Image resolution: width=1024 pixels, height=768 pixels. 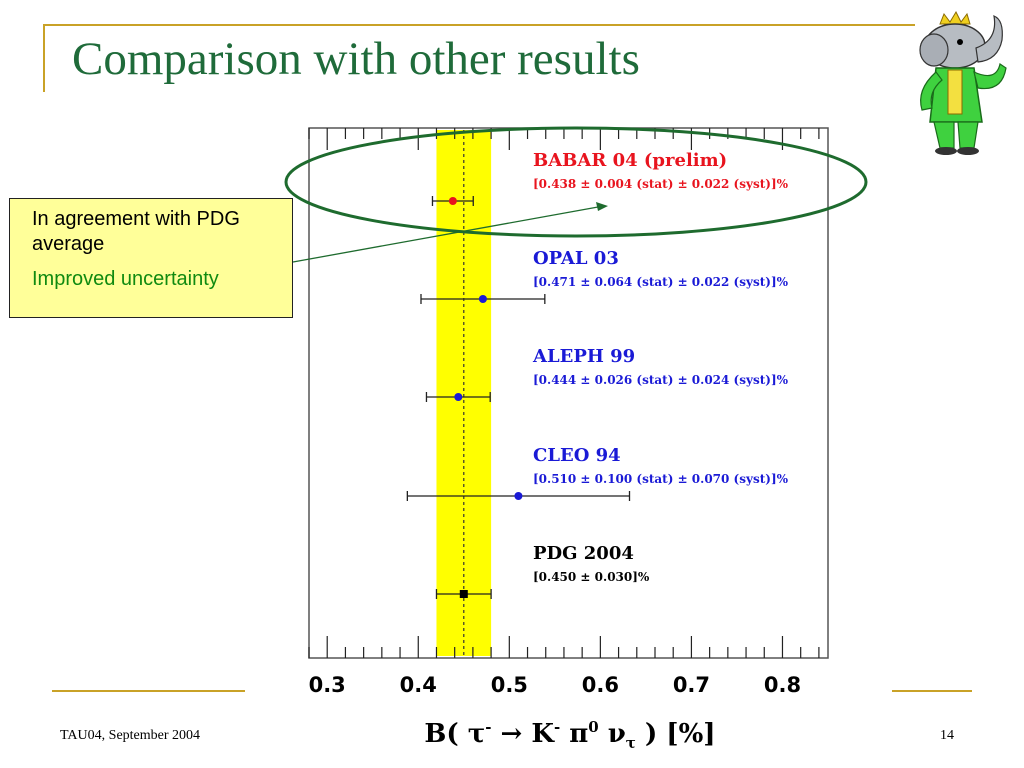 I want to click on measurement-value-label: [0.444 ± 0.026 (stat) ± 0.024 (syst)]%, so click(x=661, y=380).